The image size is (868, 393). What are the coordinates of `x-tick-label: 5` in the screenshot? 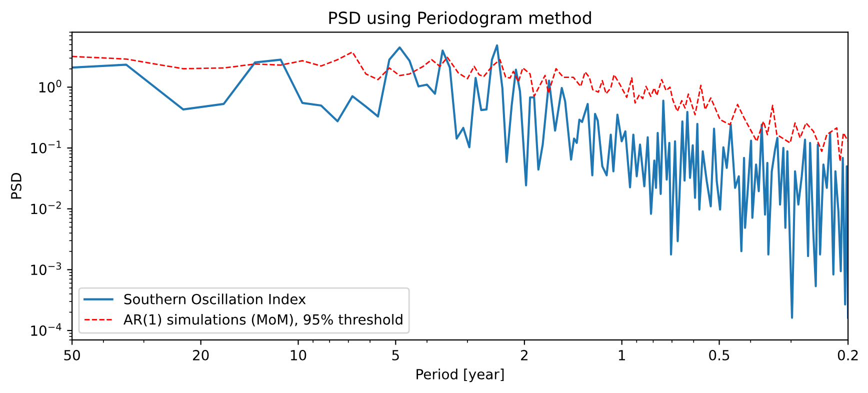 It's located at (395, 355).